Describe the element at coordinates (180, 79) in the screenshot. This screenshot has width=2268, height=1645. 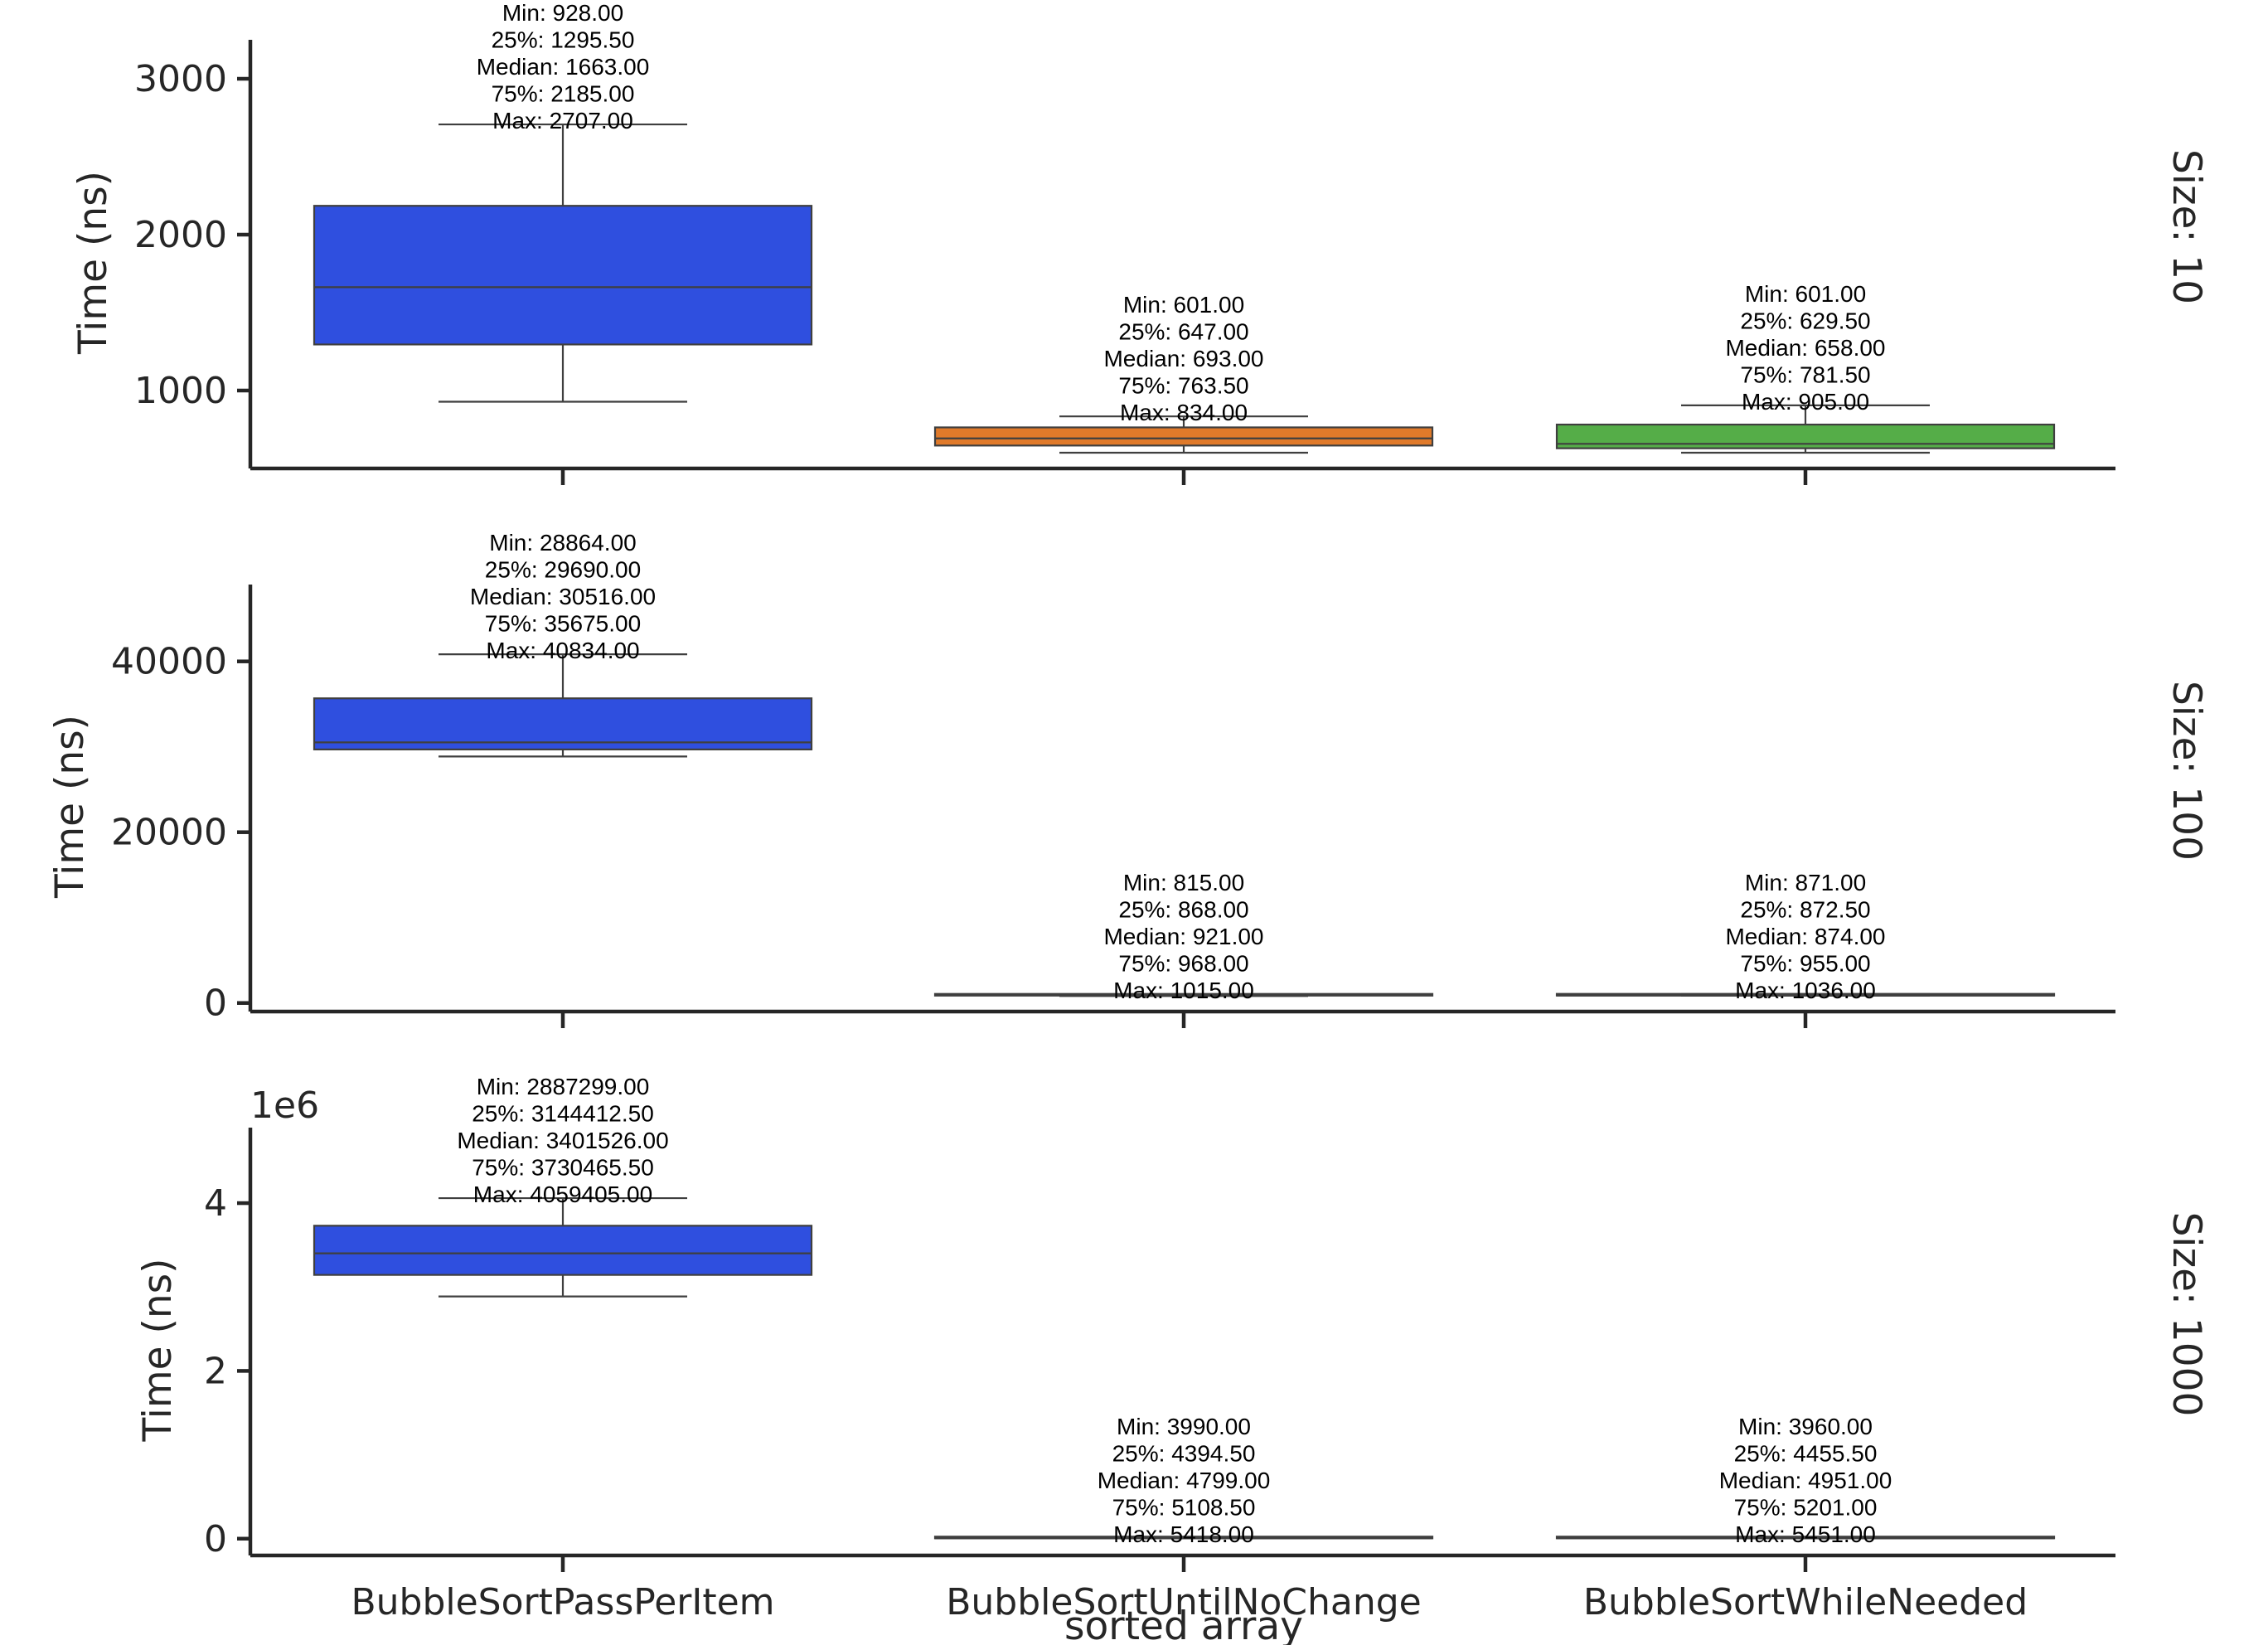
I see `y-tick-label: 3000` at that location.